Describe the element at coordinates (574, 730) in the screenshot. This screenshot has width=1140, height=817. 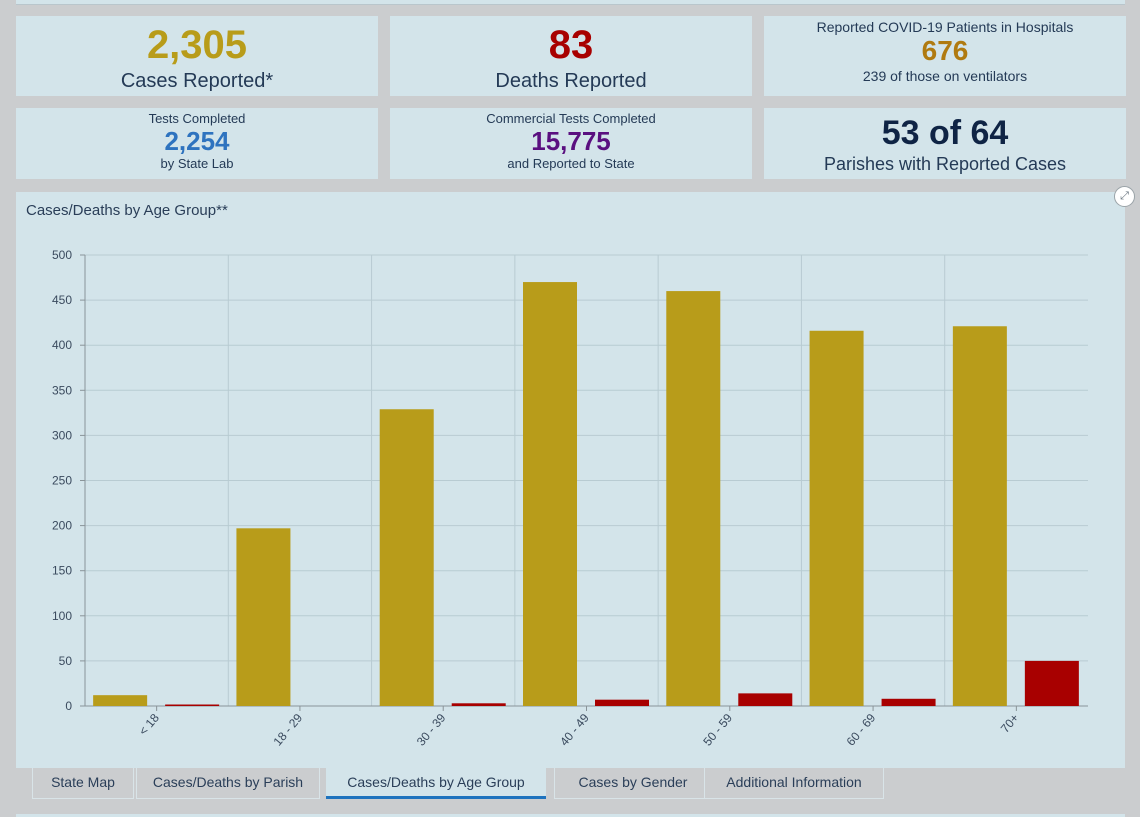
I see `x-tick-label: 40 - 49` at that location.